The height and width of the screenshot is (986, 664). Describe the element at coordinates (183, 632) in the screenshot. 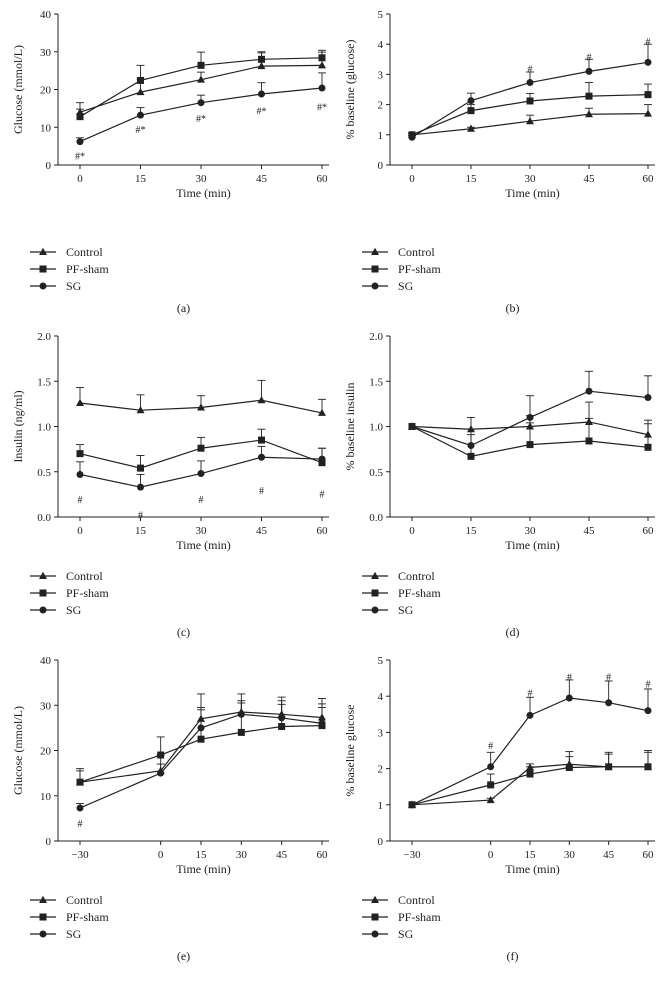

I see `panel-label: (c)` at that location.